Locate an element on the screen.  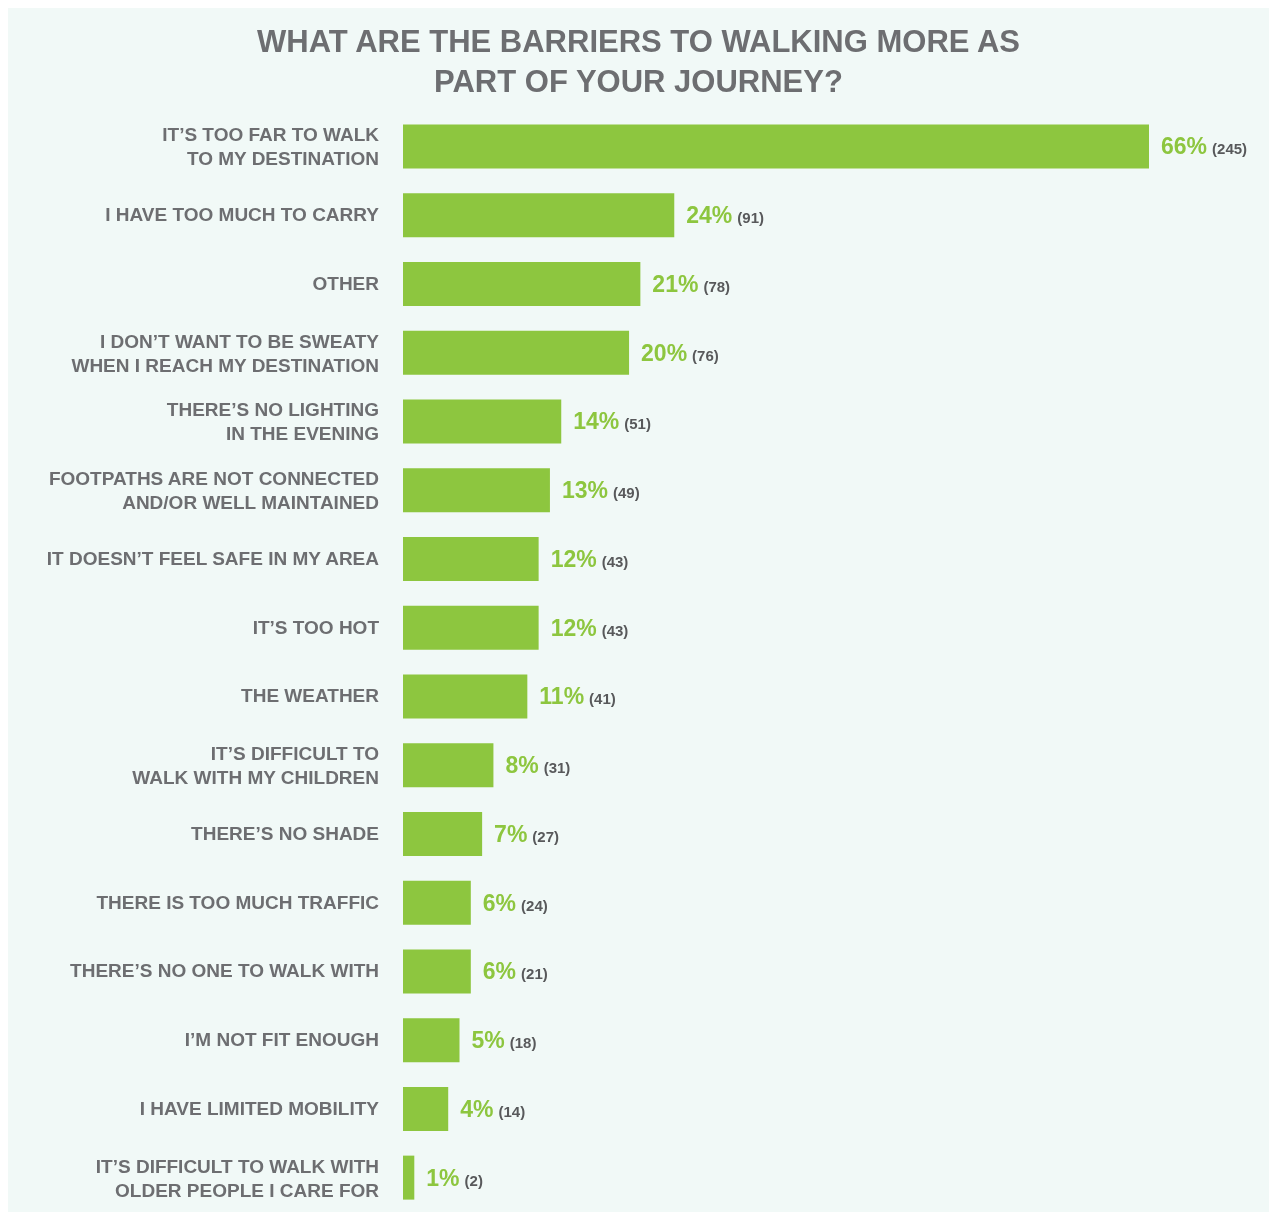
y-tick-label: THERE’S NO SHADE is located at coordinates (285, 833).